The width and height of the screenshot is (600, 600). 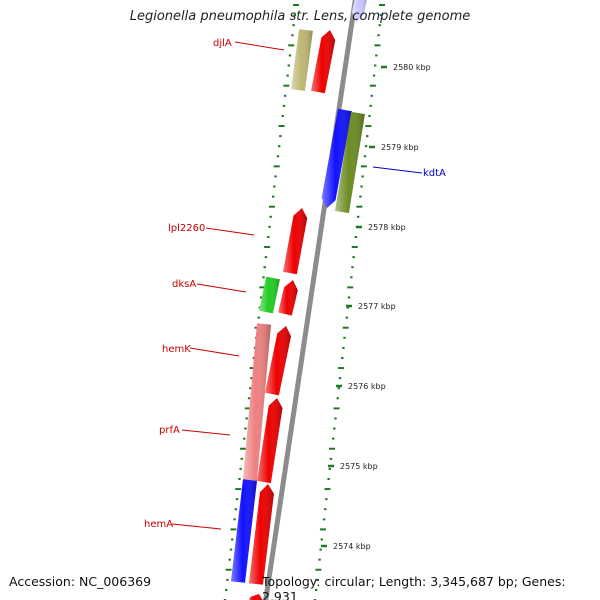 I want to click on gene-arrow-kdtA-shading, so click(x=336, y=158).